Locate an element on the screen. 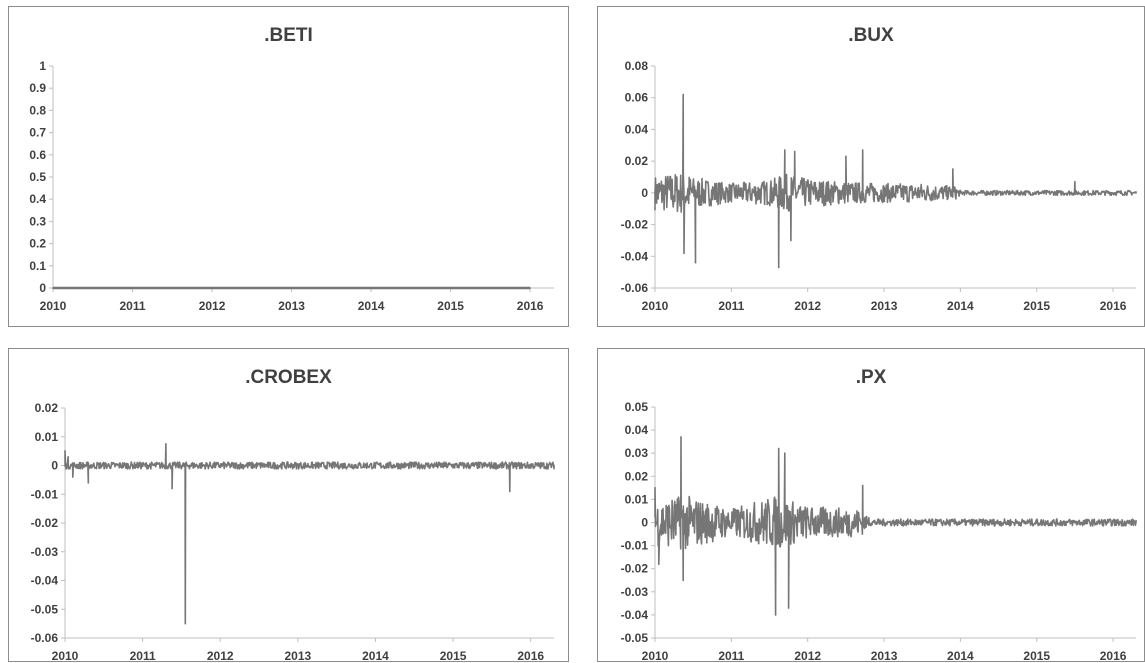 The height and width of the screenshot is (663, 1145). y-tick-label: 0.2 is located at coordinates (37, 244).